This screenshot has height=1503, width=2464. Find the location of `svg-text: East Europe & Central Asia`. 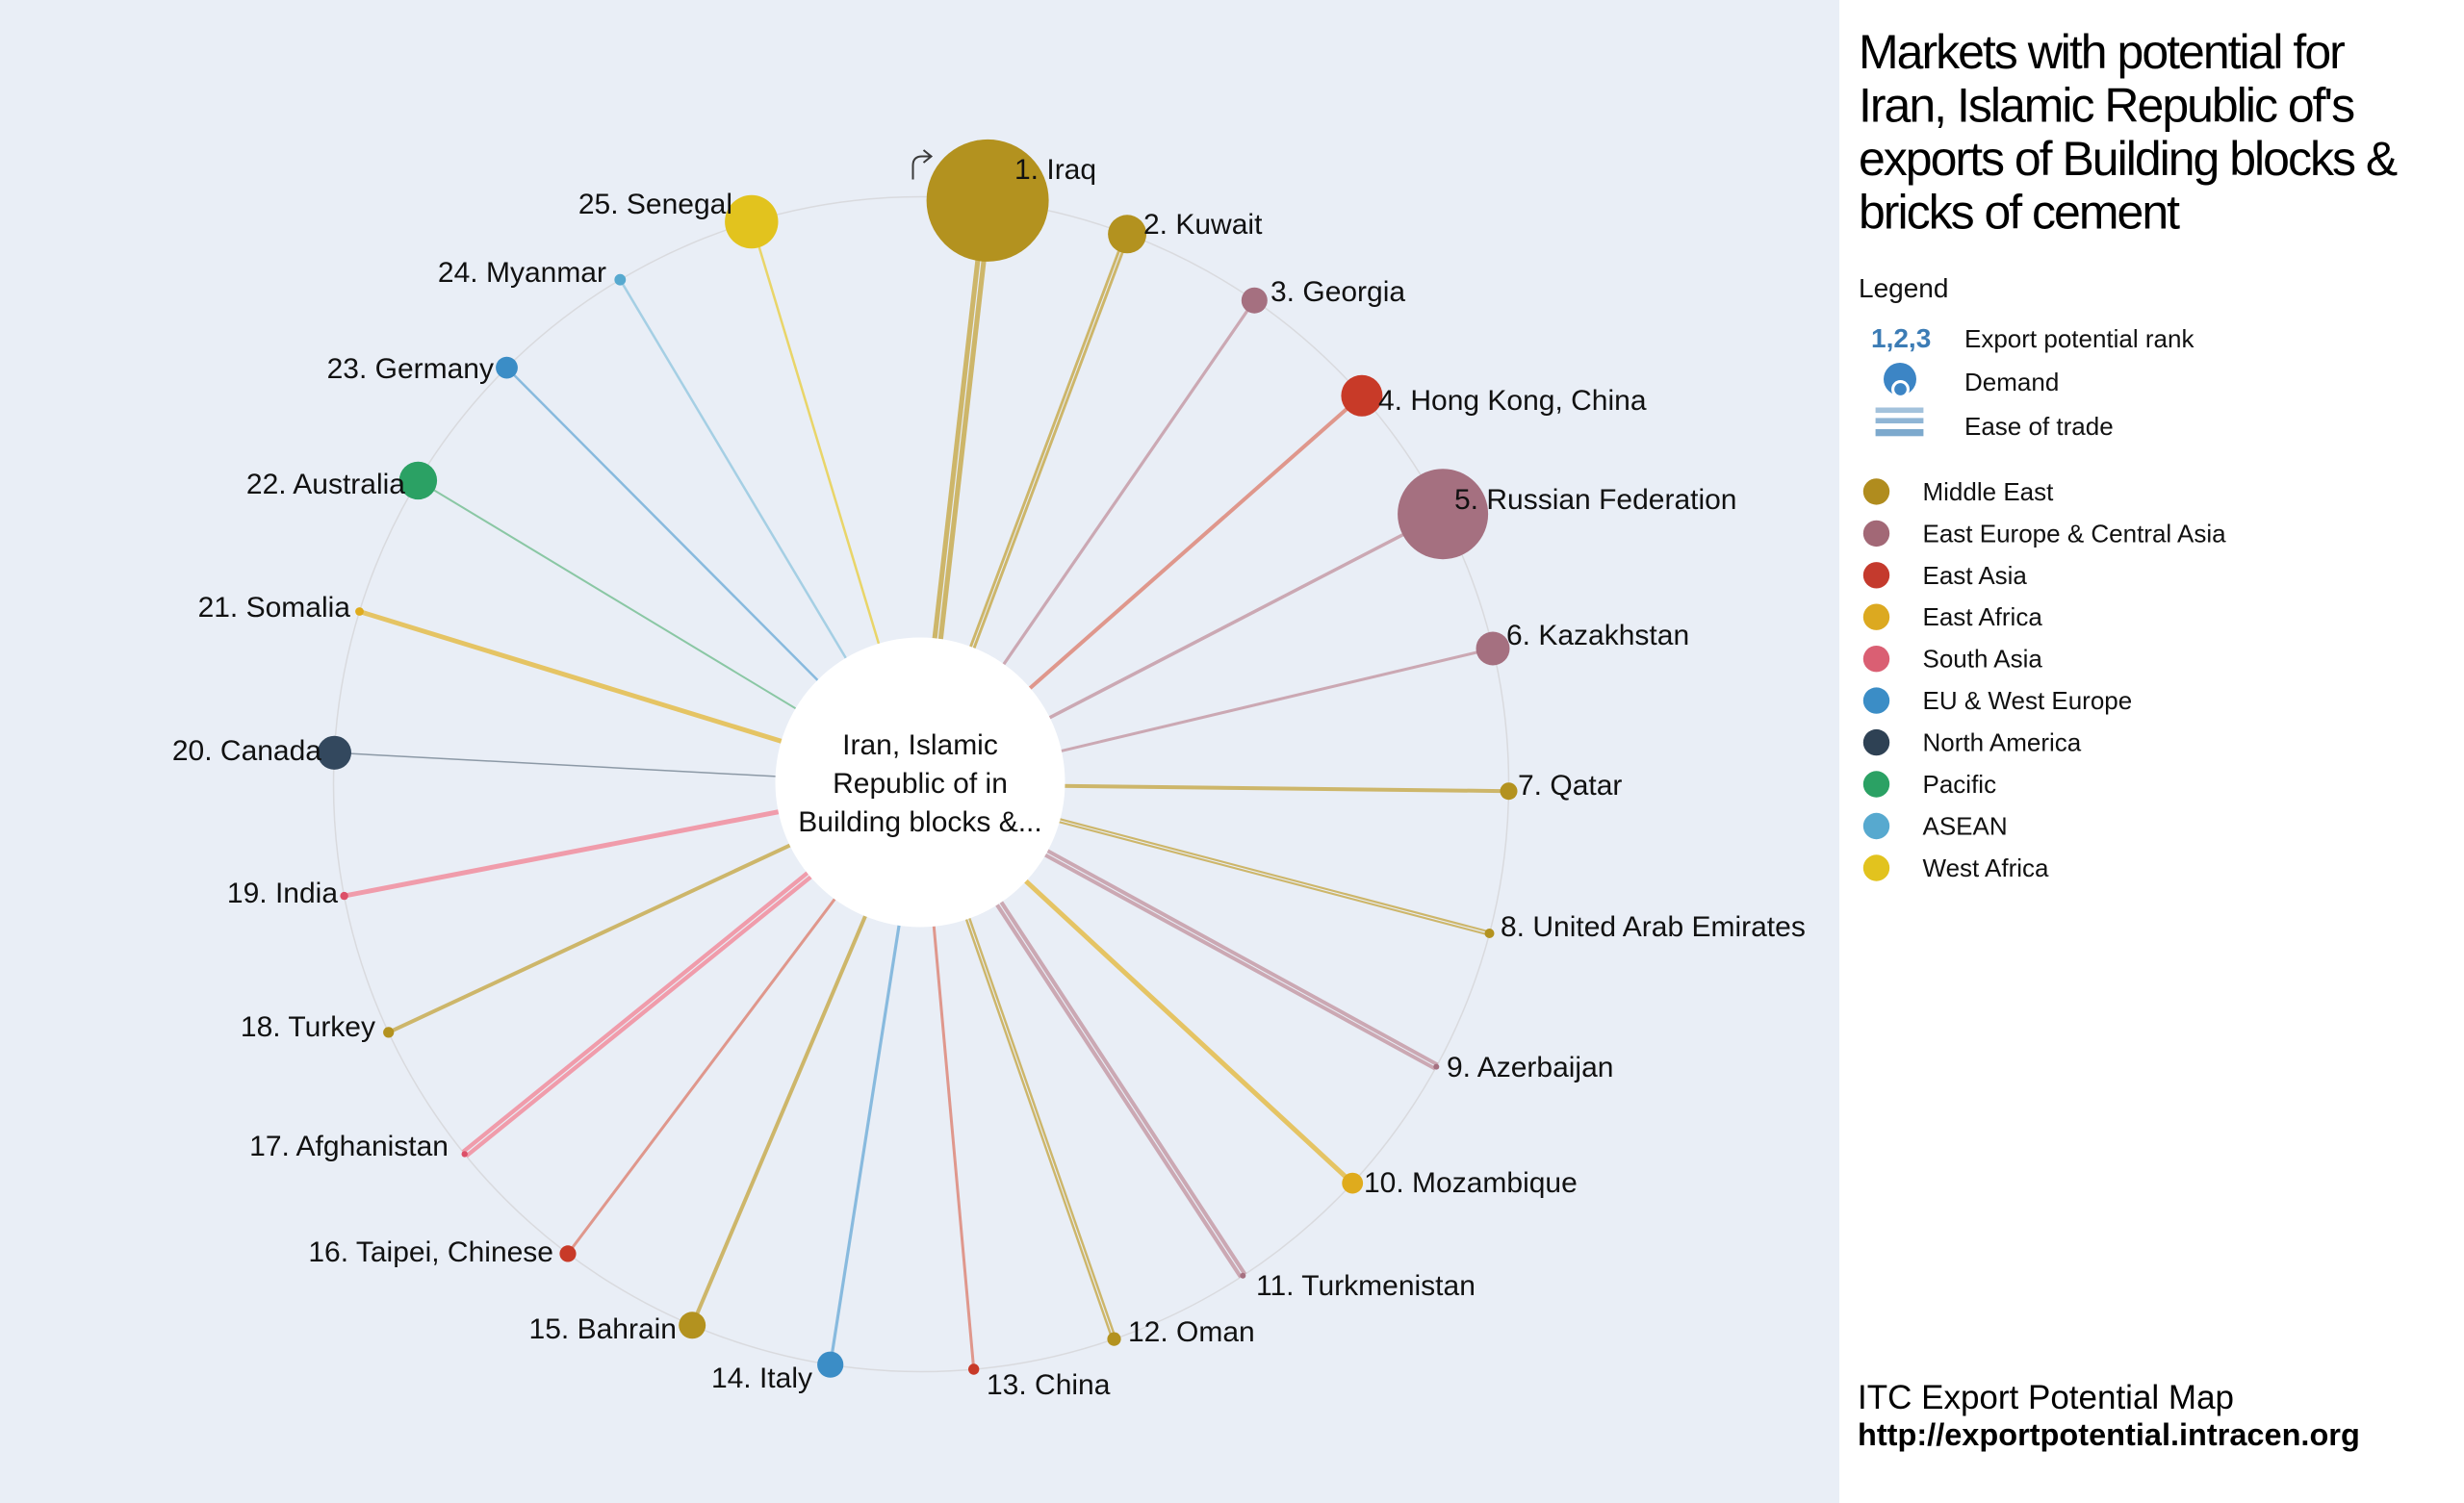

svg-text: East Europe & Central Asia is located at coordinates (2075, 533).